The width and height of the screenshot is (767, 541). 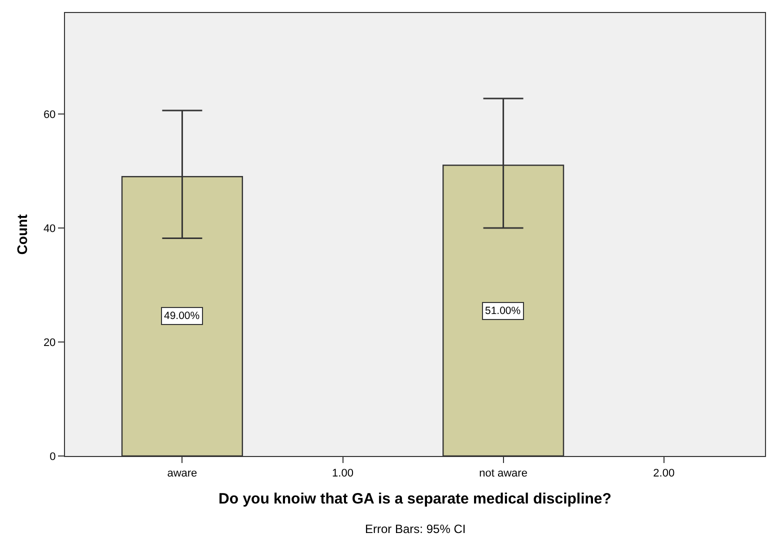 I want to click on y-tick-label: 60, so click(x=49, y=114).